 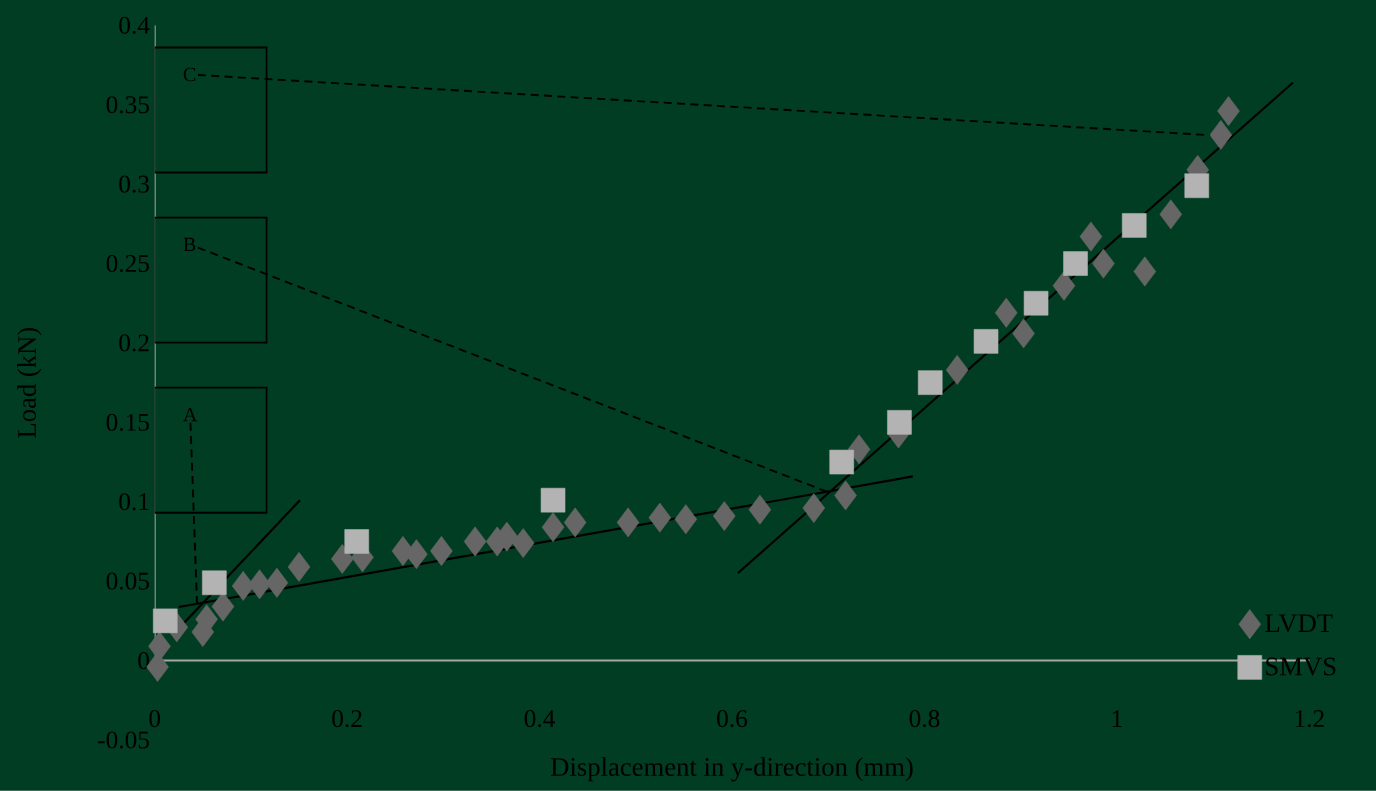 What do you see at coordinates (127, 105) in the screenshot?
I see `y-tick-label: 0.35` at bounding box center [127, 105].